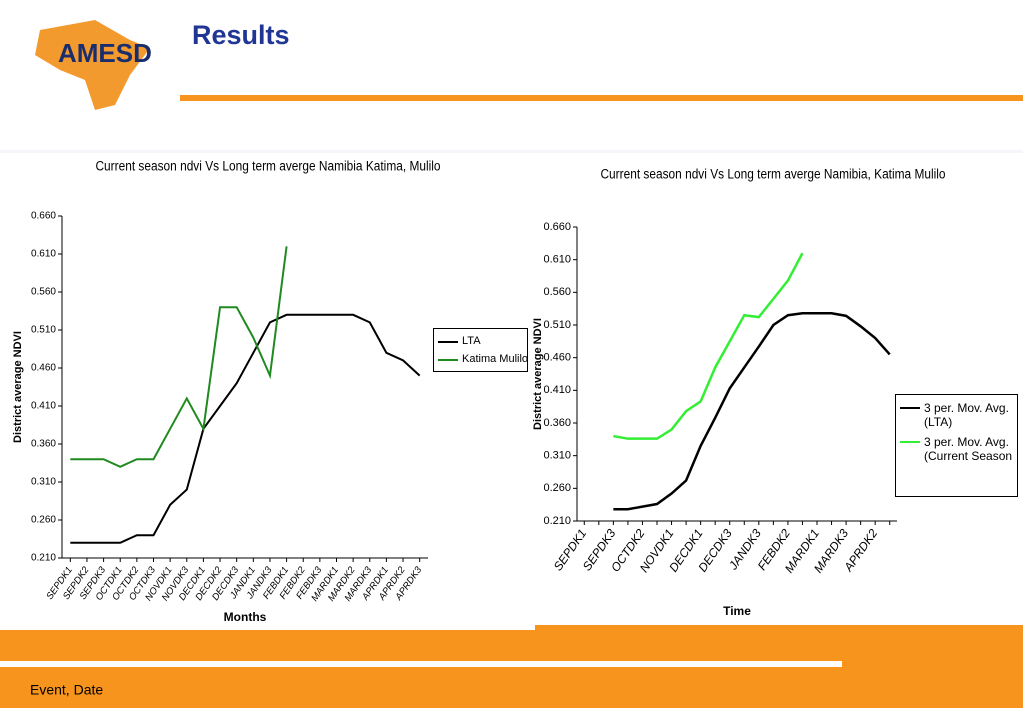 The width and height of the screenshot is (1023, 708). I want to click on legend-item: Katima Mulilo Rur, so click(482, 359).